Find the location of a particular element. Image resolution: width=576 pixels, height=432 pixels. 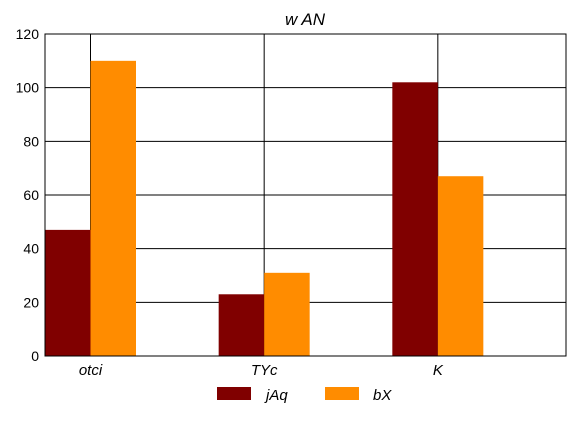

y-tick-label: 0 is located at coordinates (35, 356).